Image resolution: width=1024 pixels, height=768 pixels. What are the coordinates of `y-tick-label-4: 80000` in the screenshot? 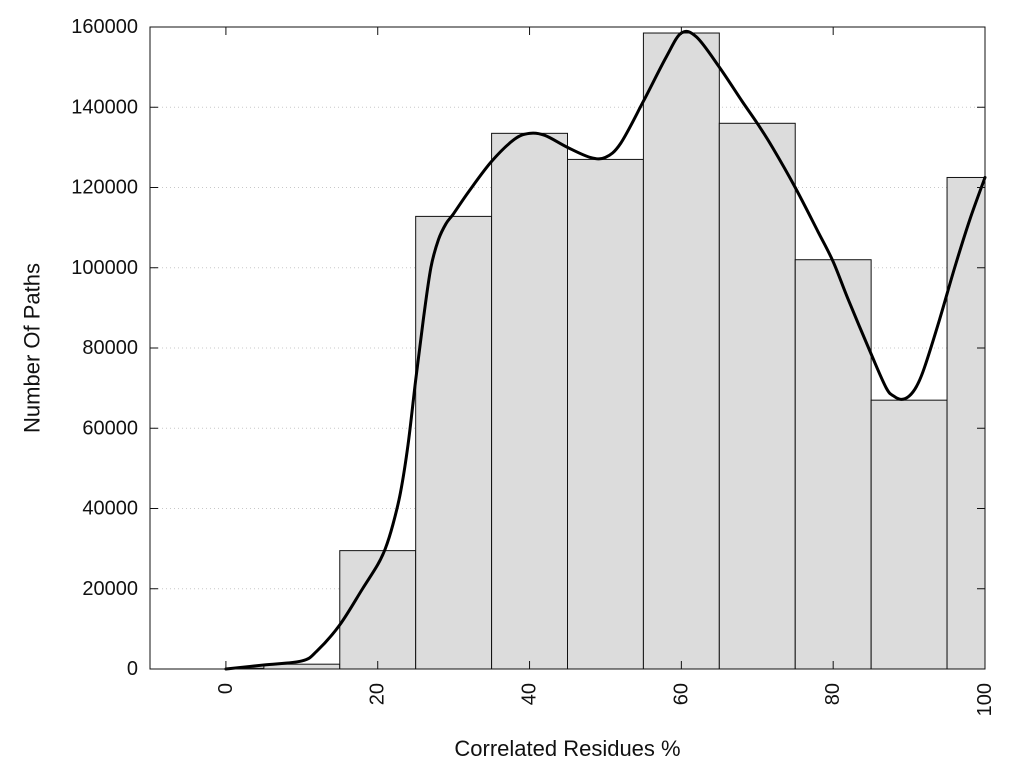 It's located at (110, 348).